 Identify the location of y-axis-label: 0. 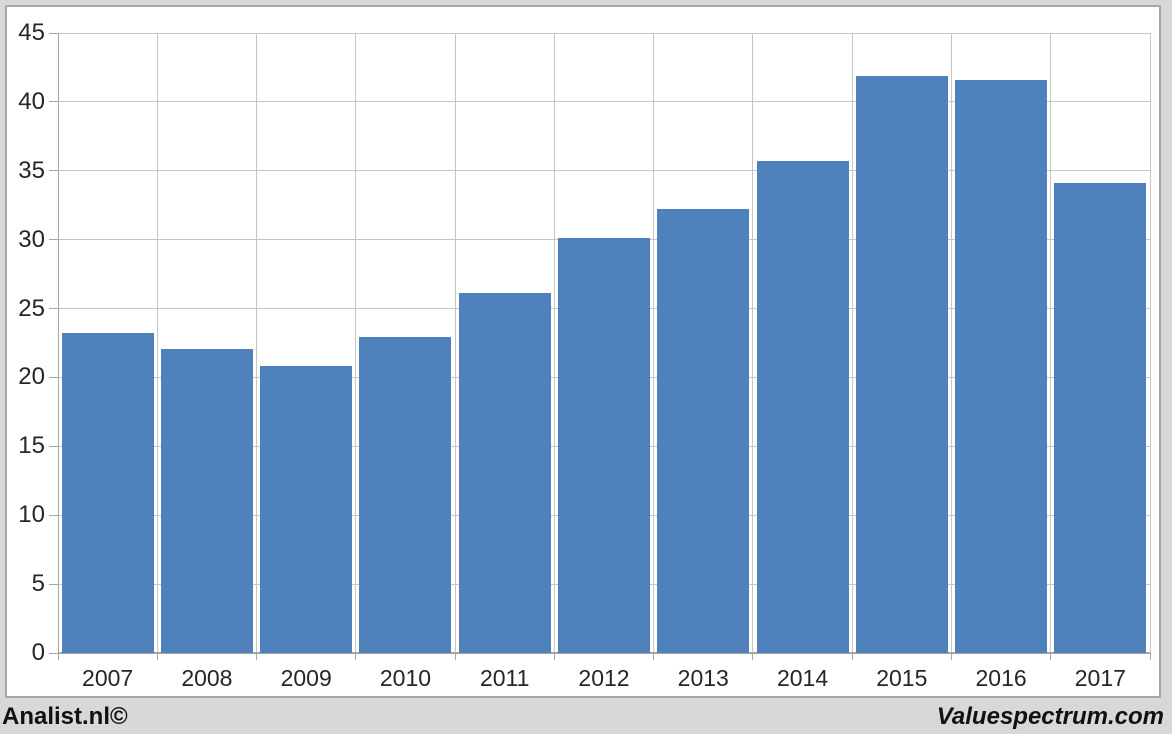
(38, 652).